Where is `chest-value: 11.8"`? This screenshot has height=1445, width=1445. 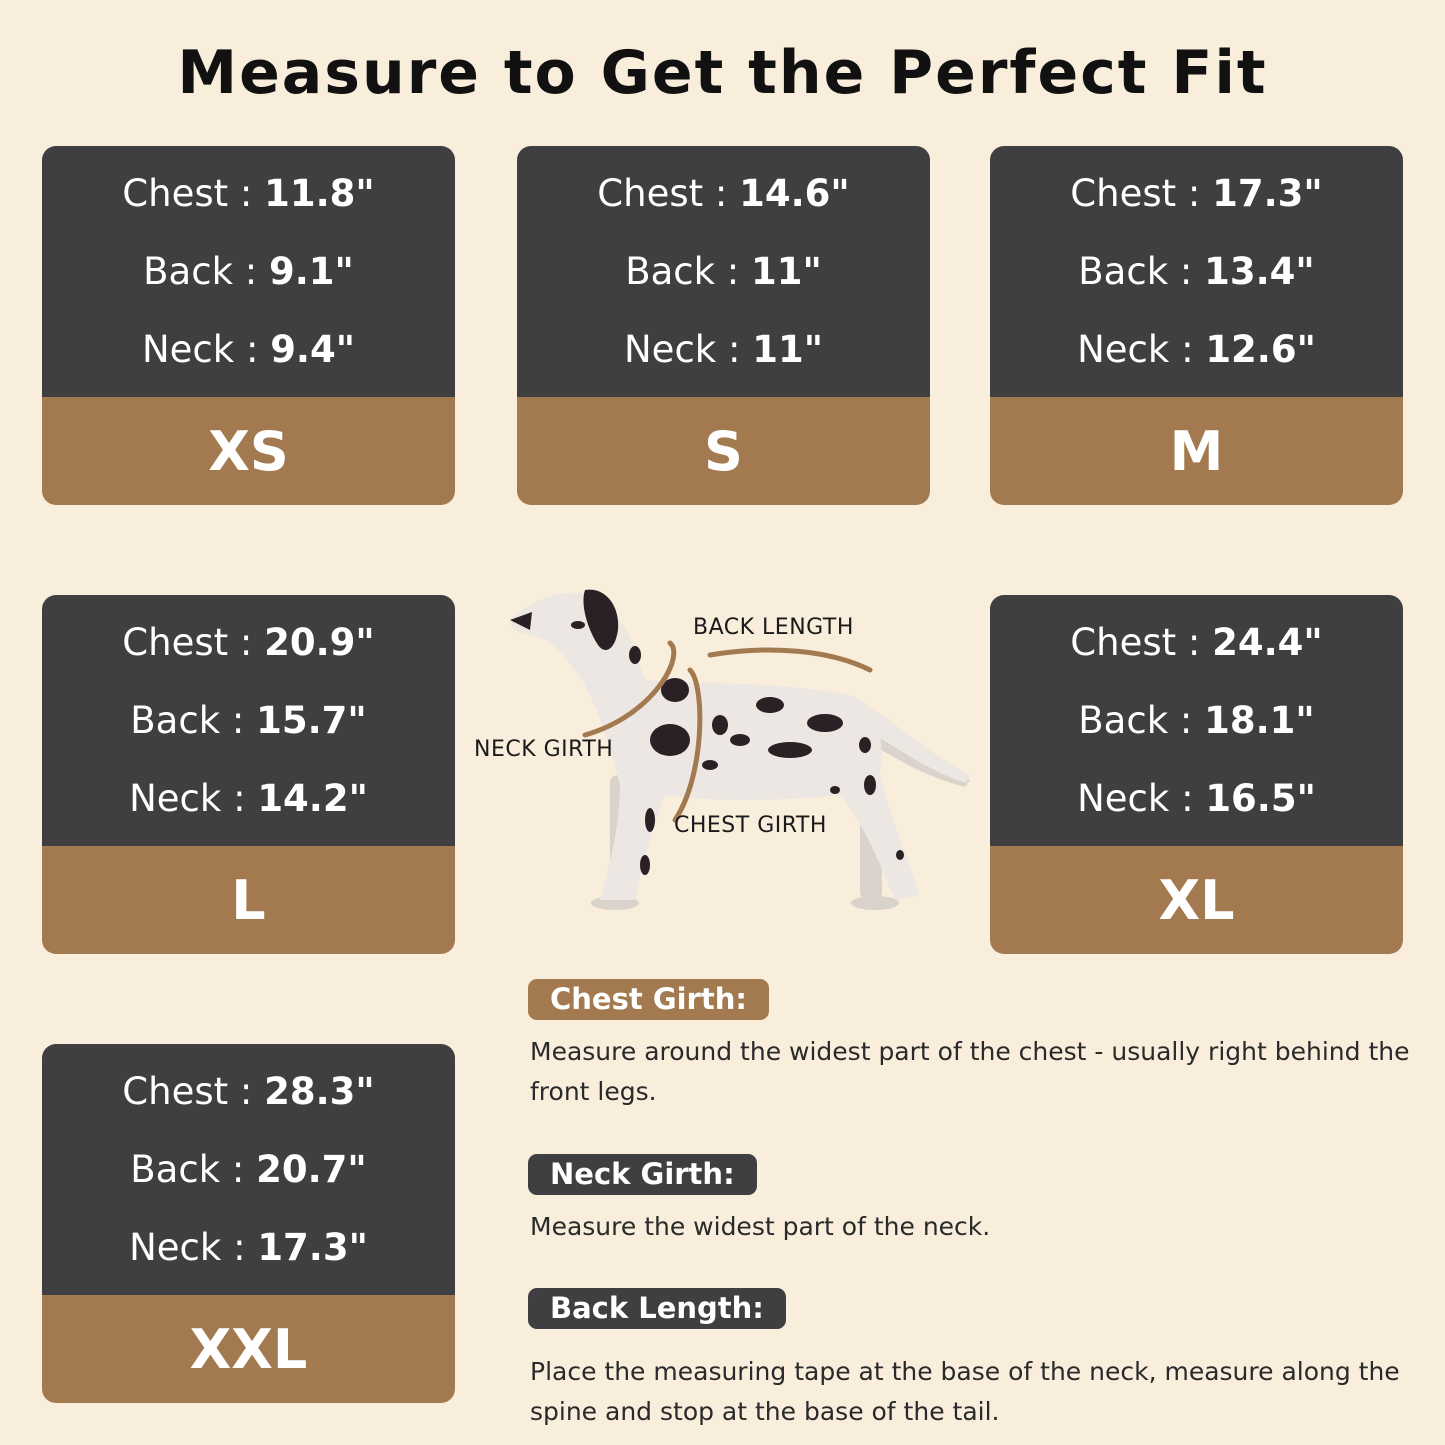
chest-value: 11.8" is located at coordinates (319, 193).